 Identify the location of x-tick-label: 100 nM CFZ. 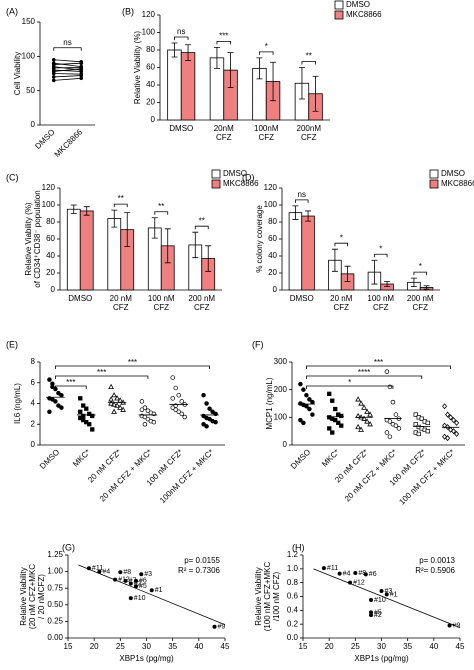
(161, 303).